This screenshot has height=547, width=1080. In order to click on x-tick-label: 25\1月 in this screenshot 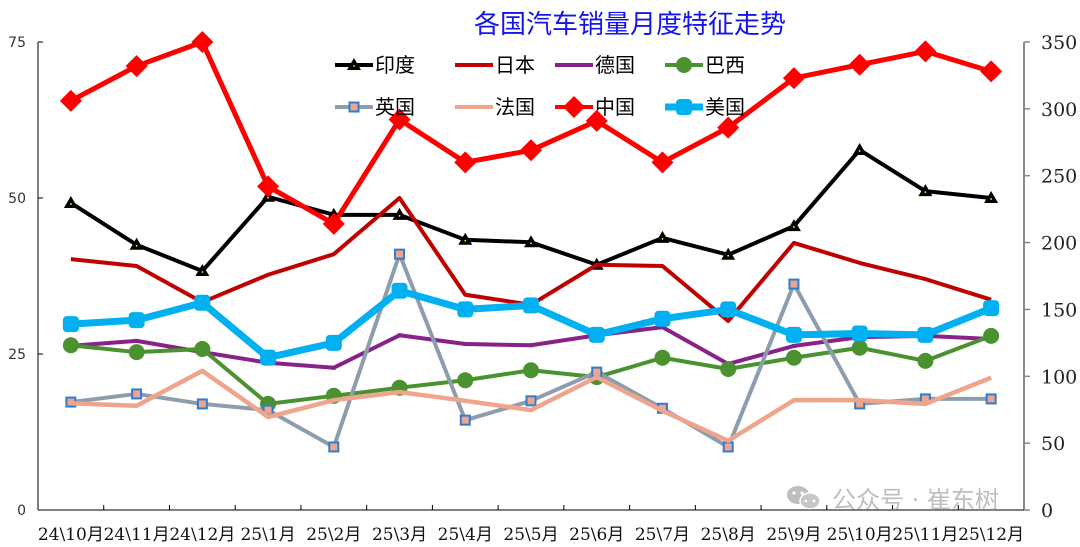, I will do `click(267, 535)`.